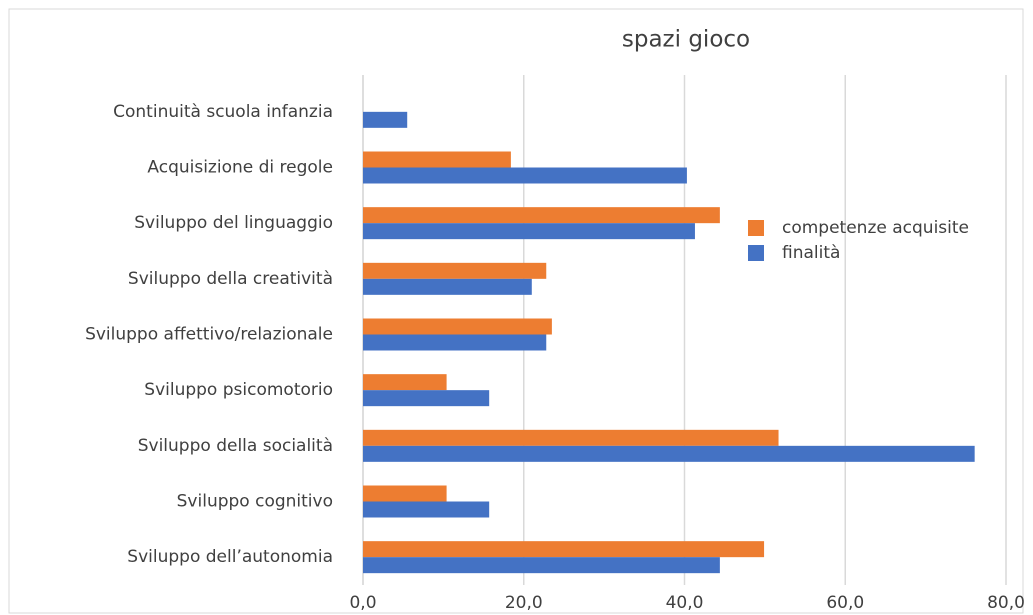 The image size is (1033, 615). What do you see at coordinates (875, 228) in the screenshot?
I see `legend-label: competenze acquisite` at bounding box center [875, 228].